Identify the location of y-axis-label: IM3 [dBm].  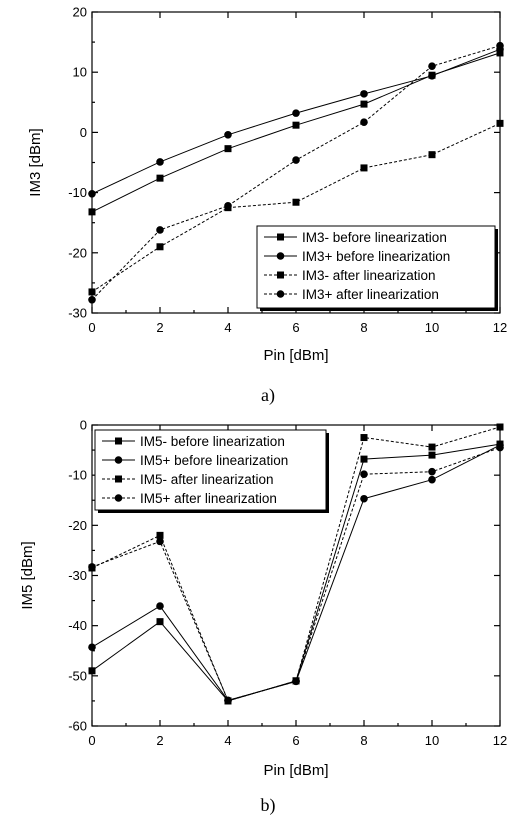
(35, 162).